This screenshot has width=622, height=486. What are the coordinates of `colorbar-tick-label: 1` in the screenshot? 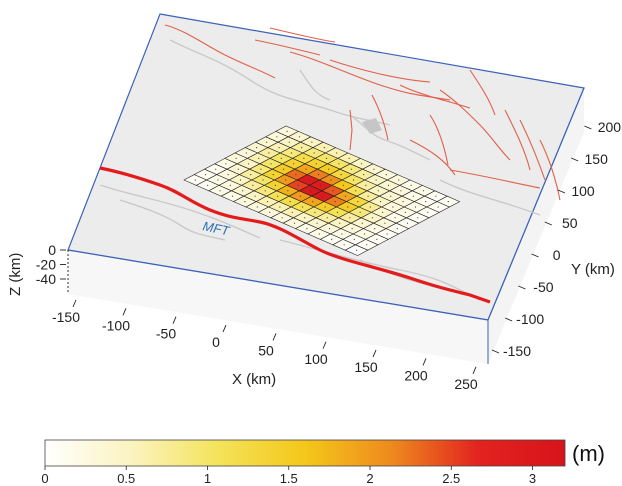 It's located at (207, 478).